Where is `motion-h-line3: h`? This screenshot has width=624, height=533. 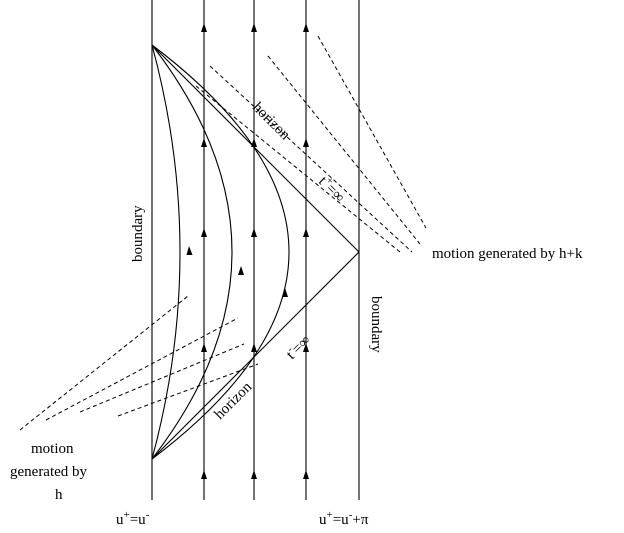
motion-h-line3: h is located at coordinates (59, 495).